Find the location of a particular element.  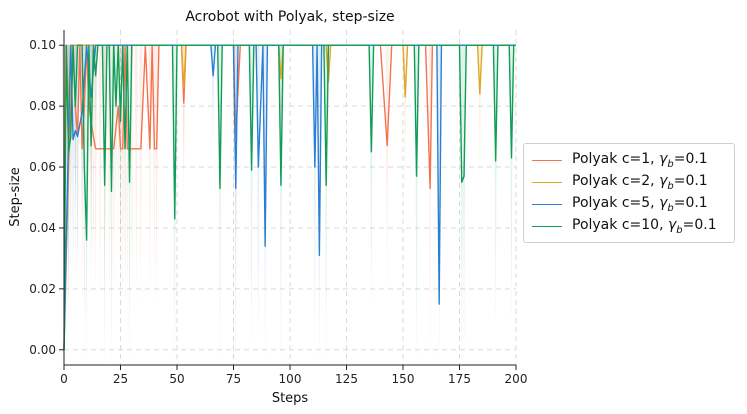

y-tick-label: 0.04 is located at coordinates (42, 228).